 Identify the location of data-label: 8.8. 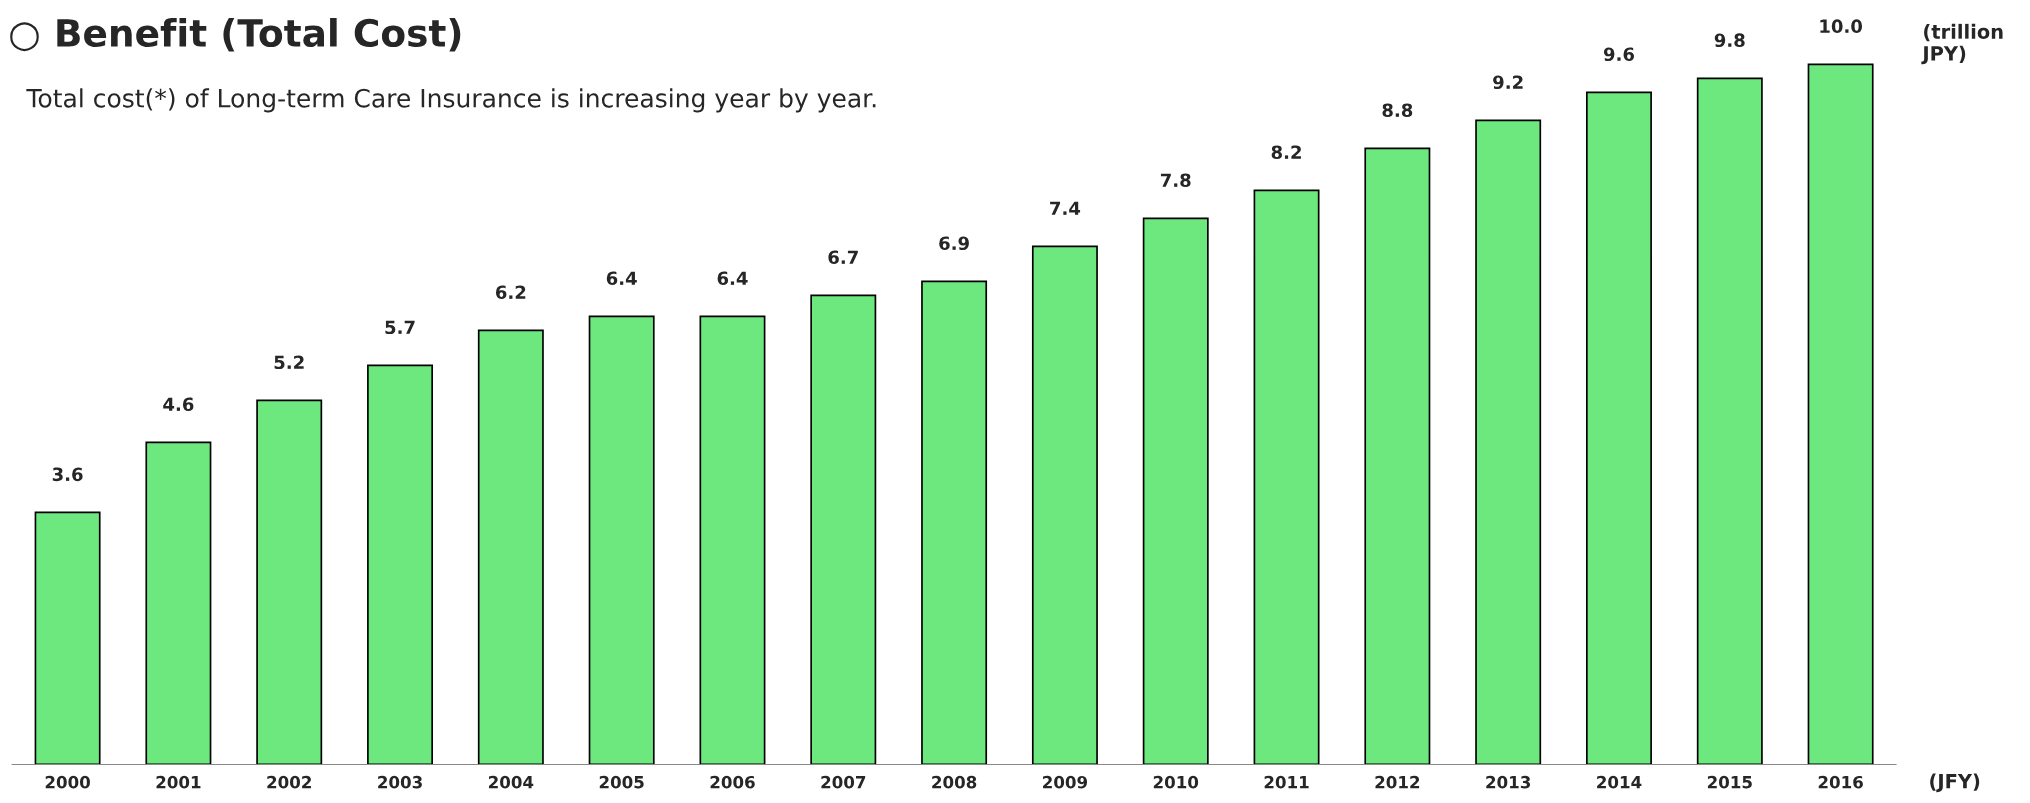
(1397, 110).